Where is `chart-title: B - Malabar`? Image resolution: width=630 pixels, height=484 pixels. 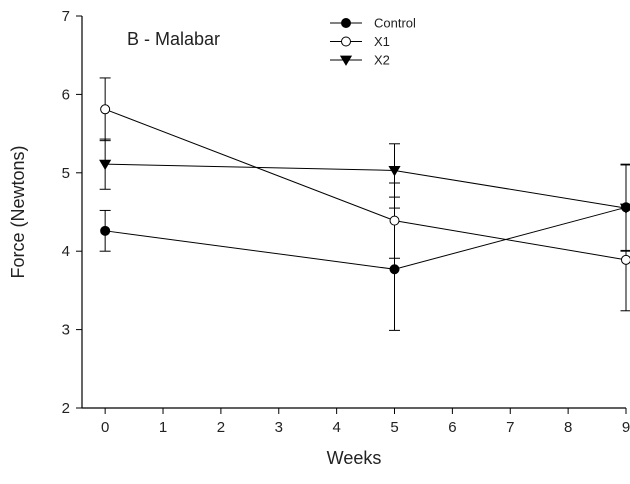
chart-title: B - Malabar is located at coordinates (173, 39).